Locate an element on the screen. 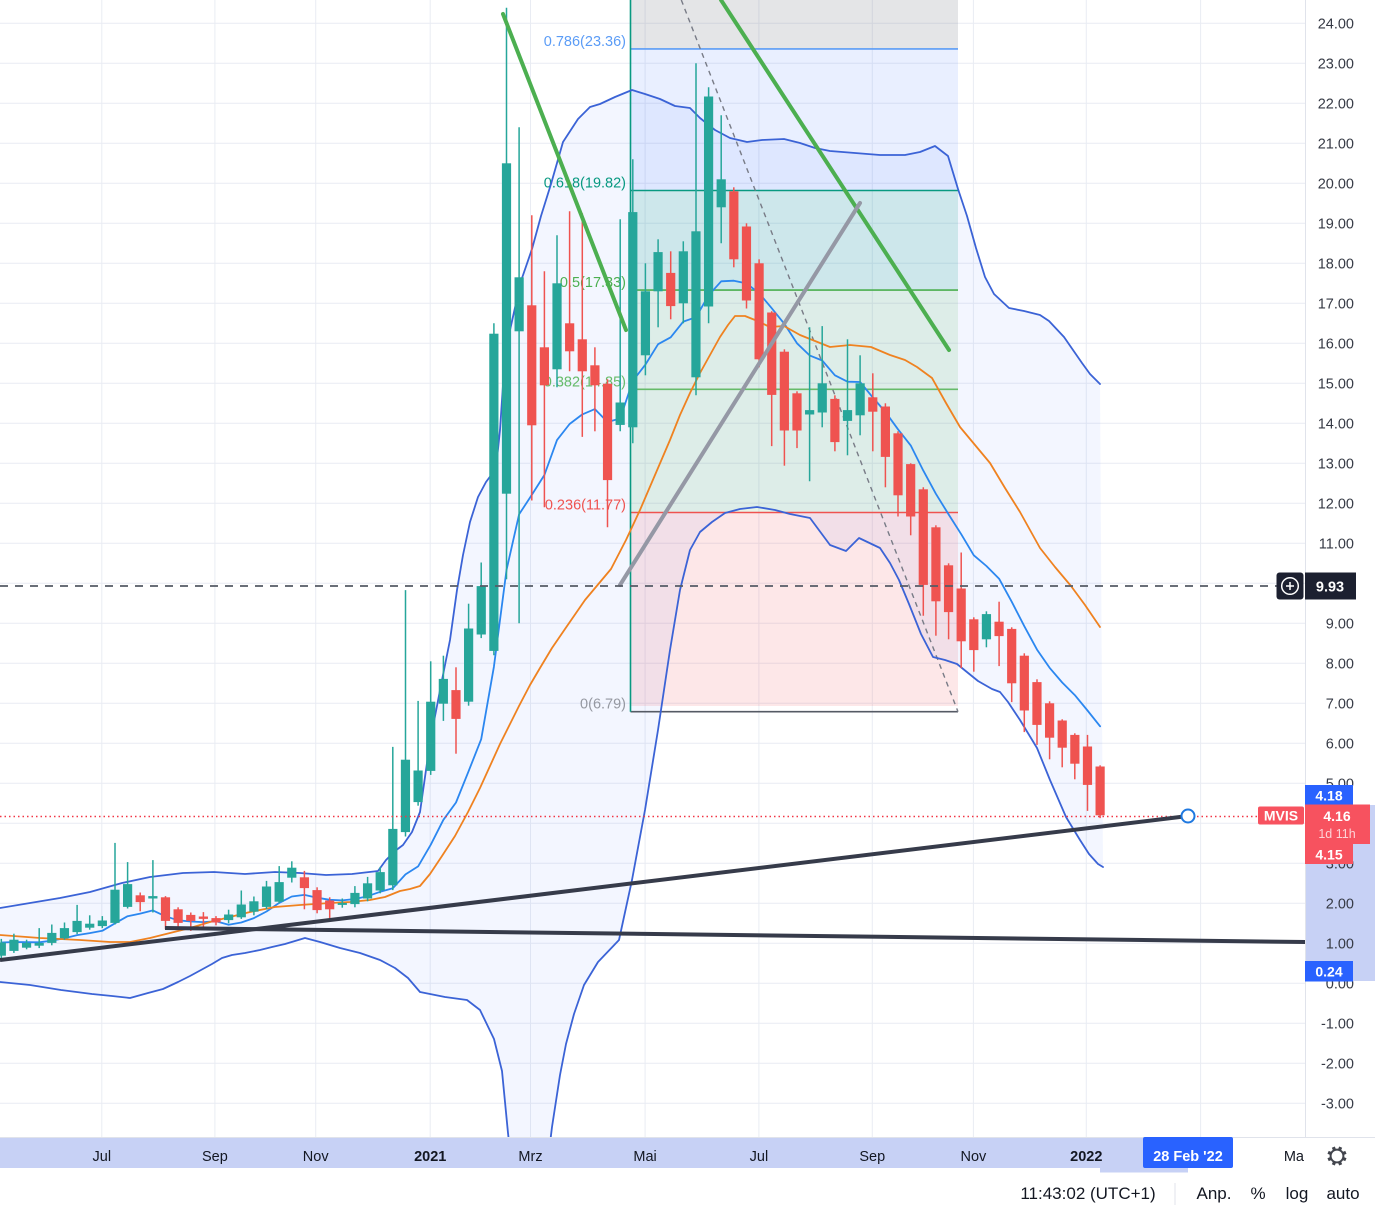  svg-text: 15.00 is located at coordinates (1336, 384).